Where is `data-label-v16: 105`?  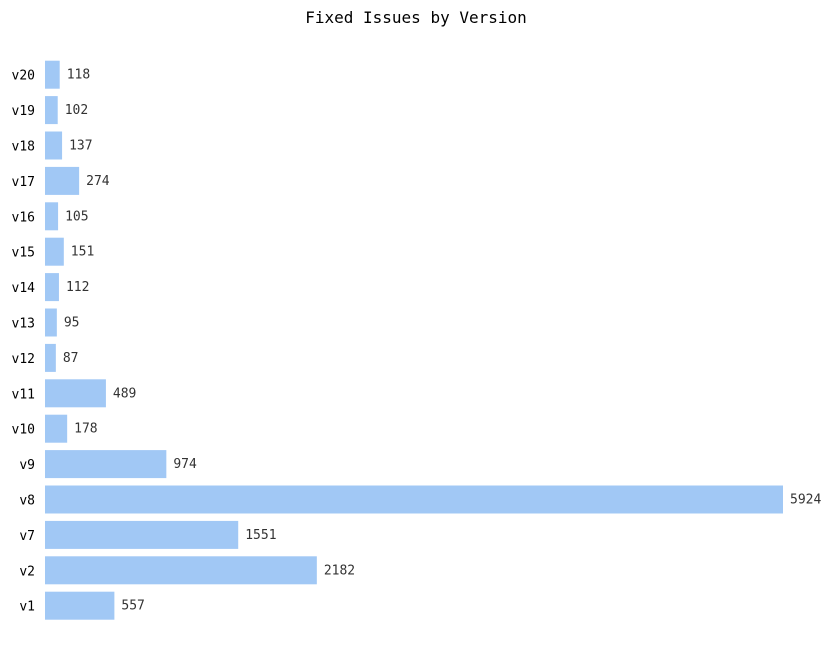
data-label-v16: 105 is located at coordinates (76, 216).